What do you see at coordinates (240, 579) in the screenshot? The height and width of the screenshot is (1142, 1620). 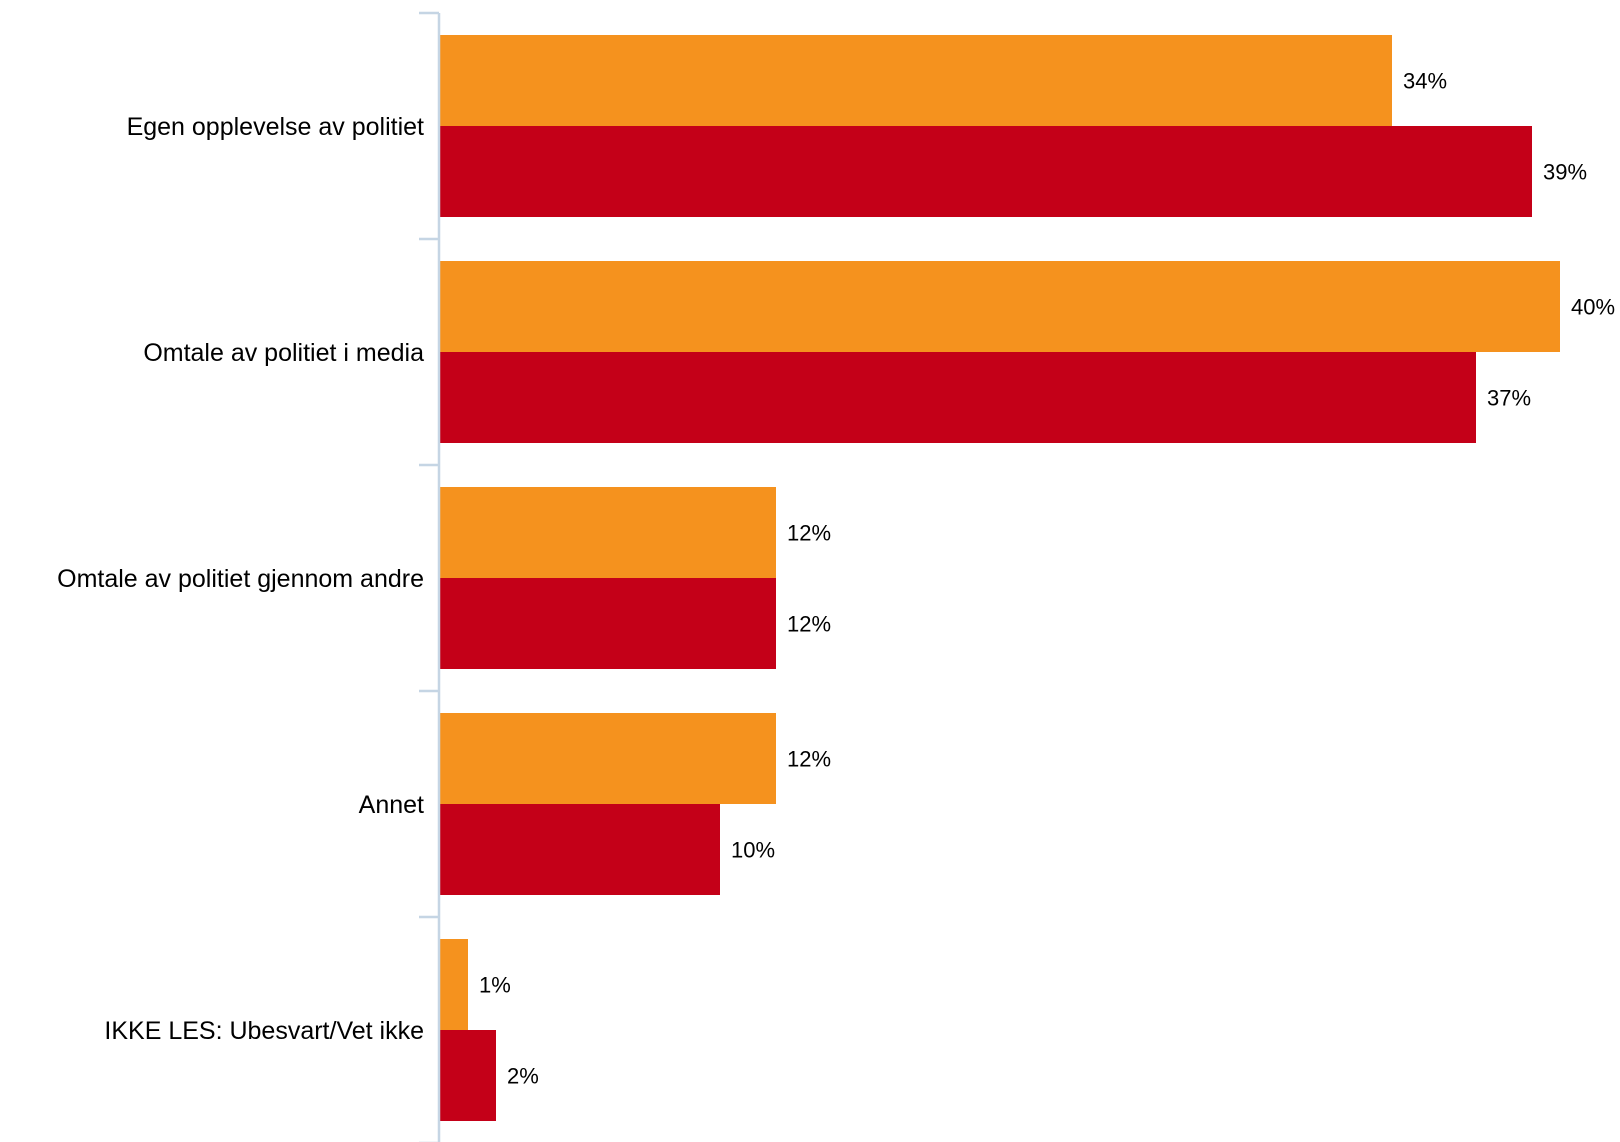 I see `category-label: Omtale av politiet gjennom andre` at bounding box center [240, 579].